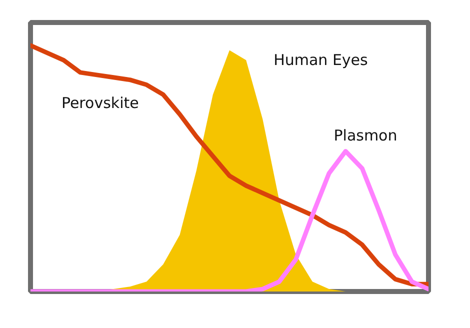 The height and width of the screenshot is (328, 470). Describe the element at coordinates (100, 103) in the screenshot. I see `series-label: Perovskite` at that location.